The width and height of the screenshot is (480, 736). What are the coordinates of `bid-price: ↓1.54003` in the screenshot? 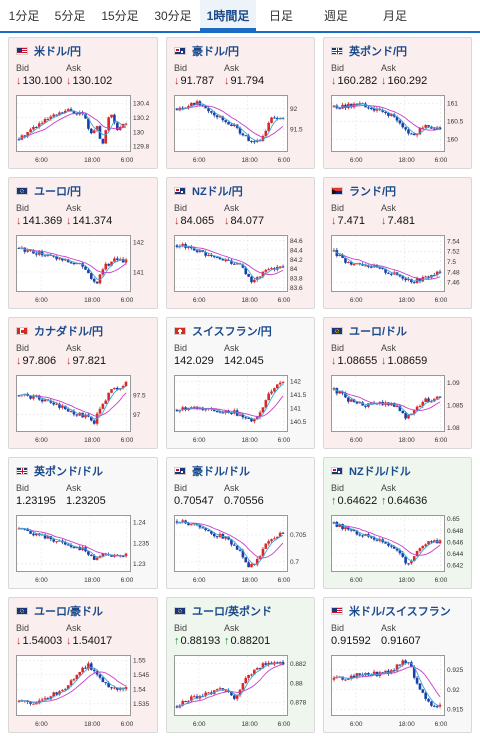 It's located at (39, 641).